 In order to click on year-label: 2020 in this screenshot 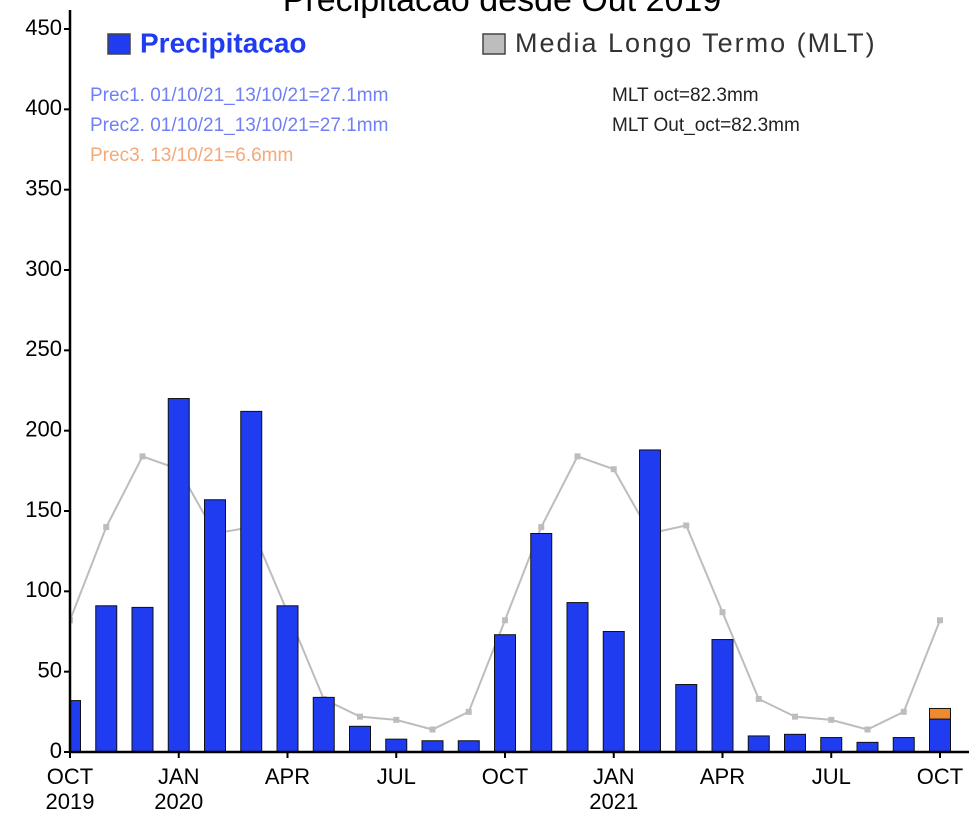, I will do `click(178, 801)`.